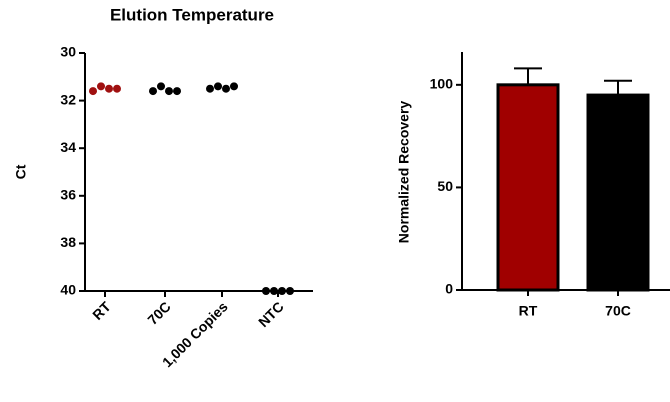 The width and height of the screenshot is (670, 402). What do you see at coordinates (68, 99) in the screenshot?
I see `y-tick-label: 32` at bounding box center [68, 99].